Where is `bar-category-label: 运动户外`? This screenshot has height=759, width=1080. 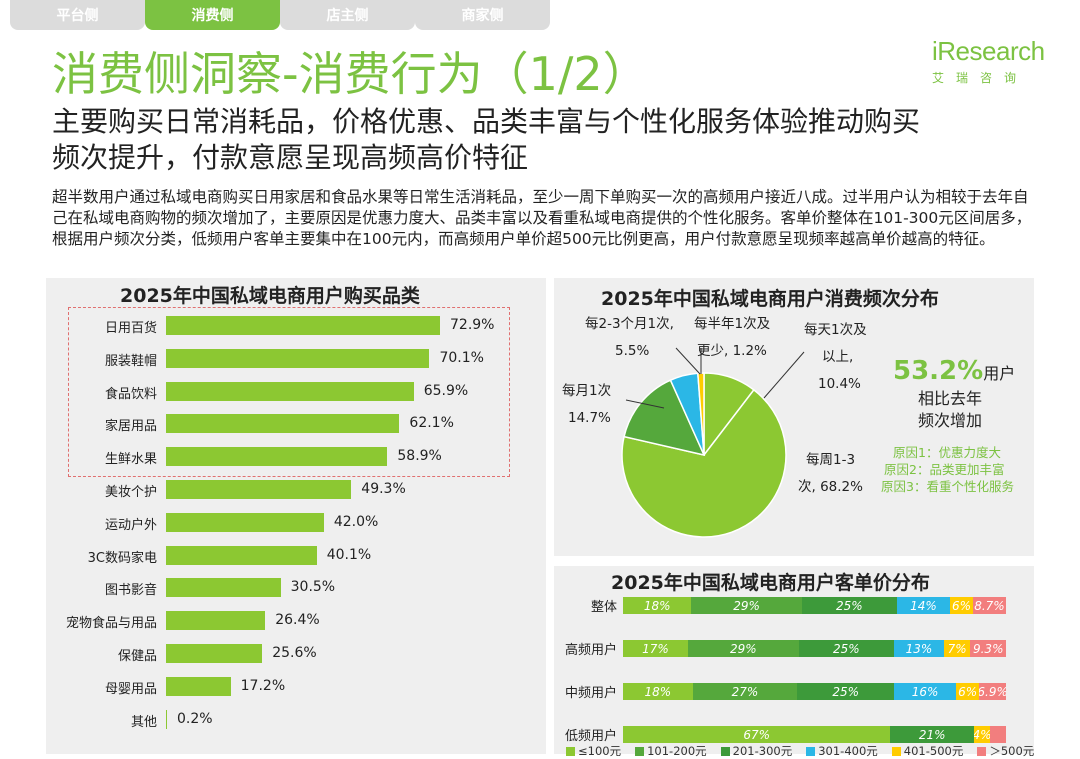 bar-category-label: 运动户外 is located at coordinates (130, 525).